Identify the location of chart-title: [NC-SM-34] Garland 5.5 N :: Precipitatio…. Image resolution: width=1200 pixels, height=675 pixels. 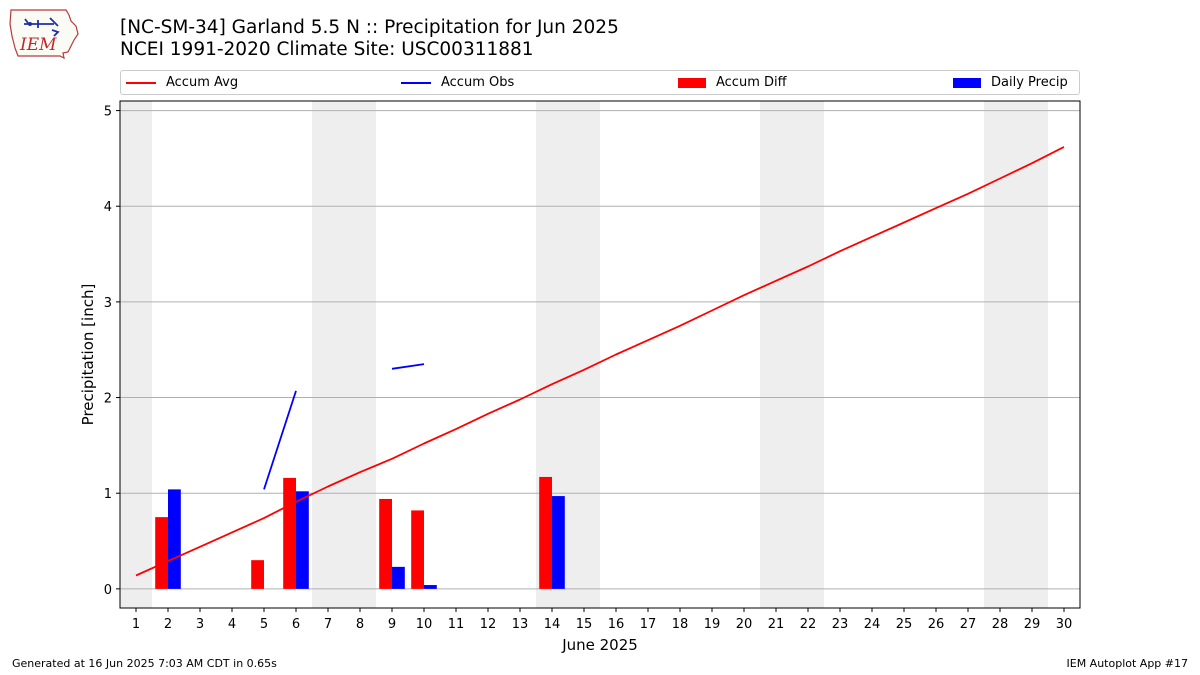
(369, 39).